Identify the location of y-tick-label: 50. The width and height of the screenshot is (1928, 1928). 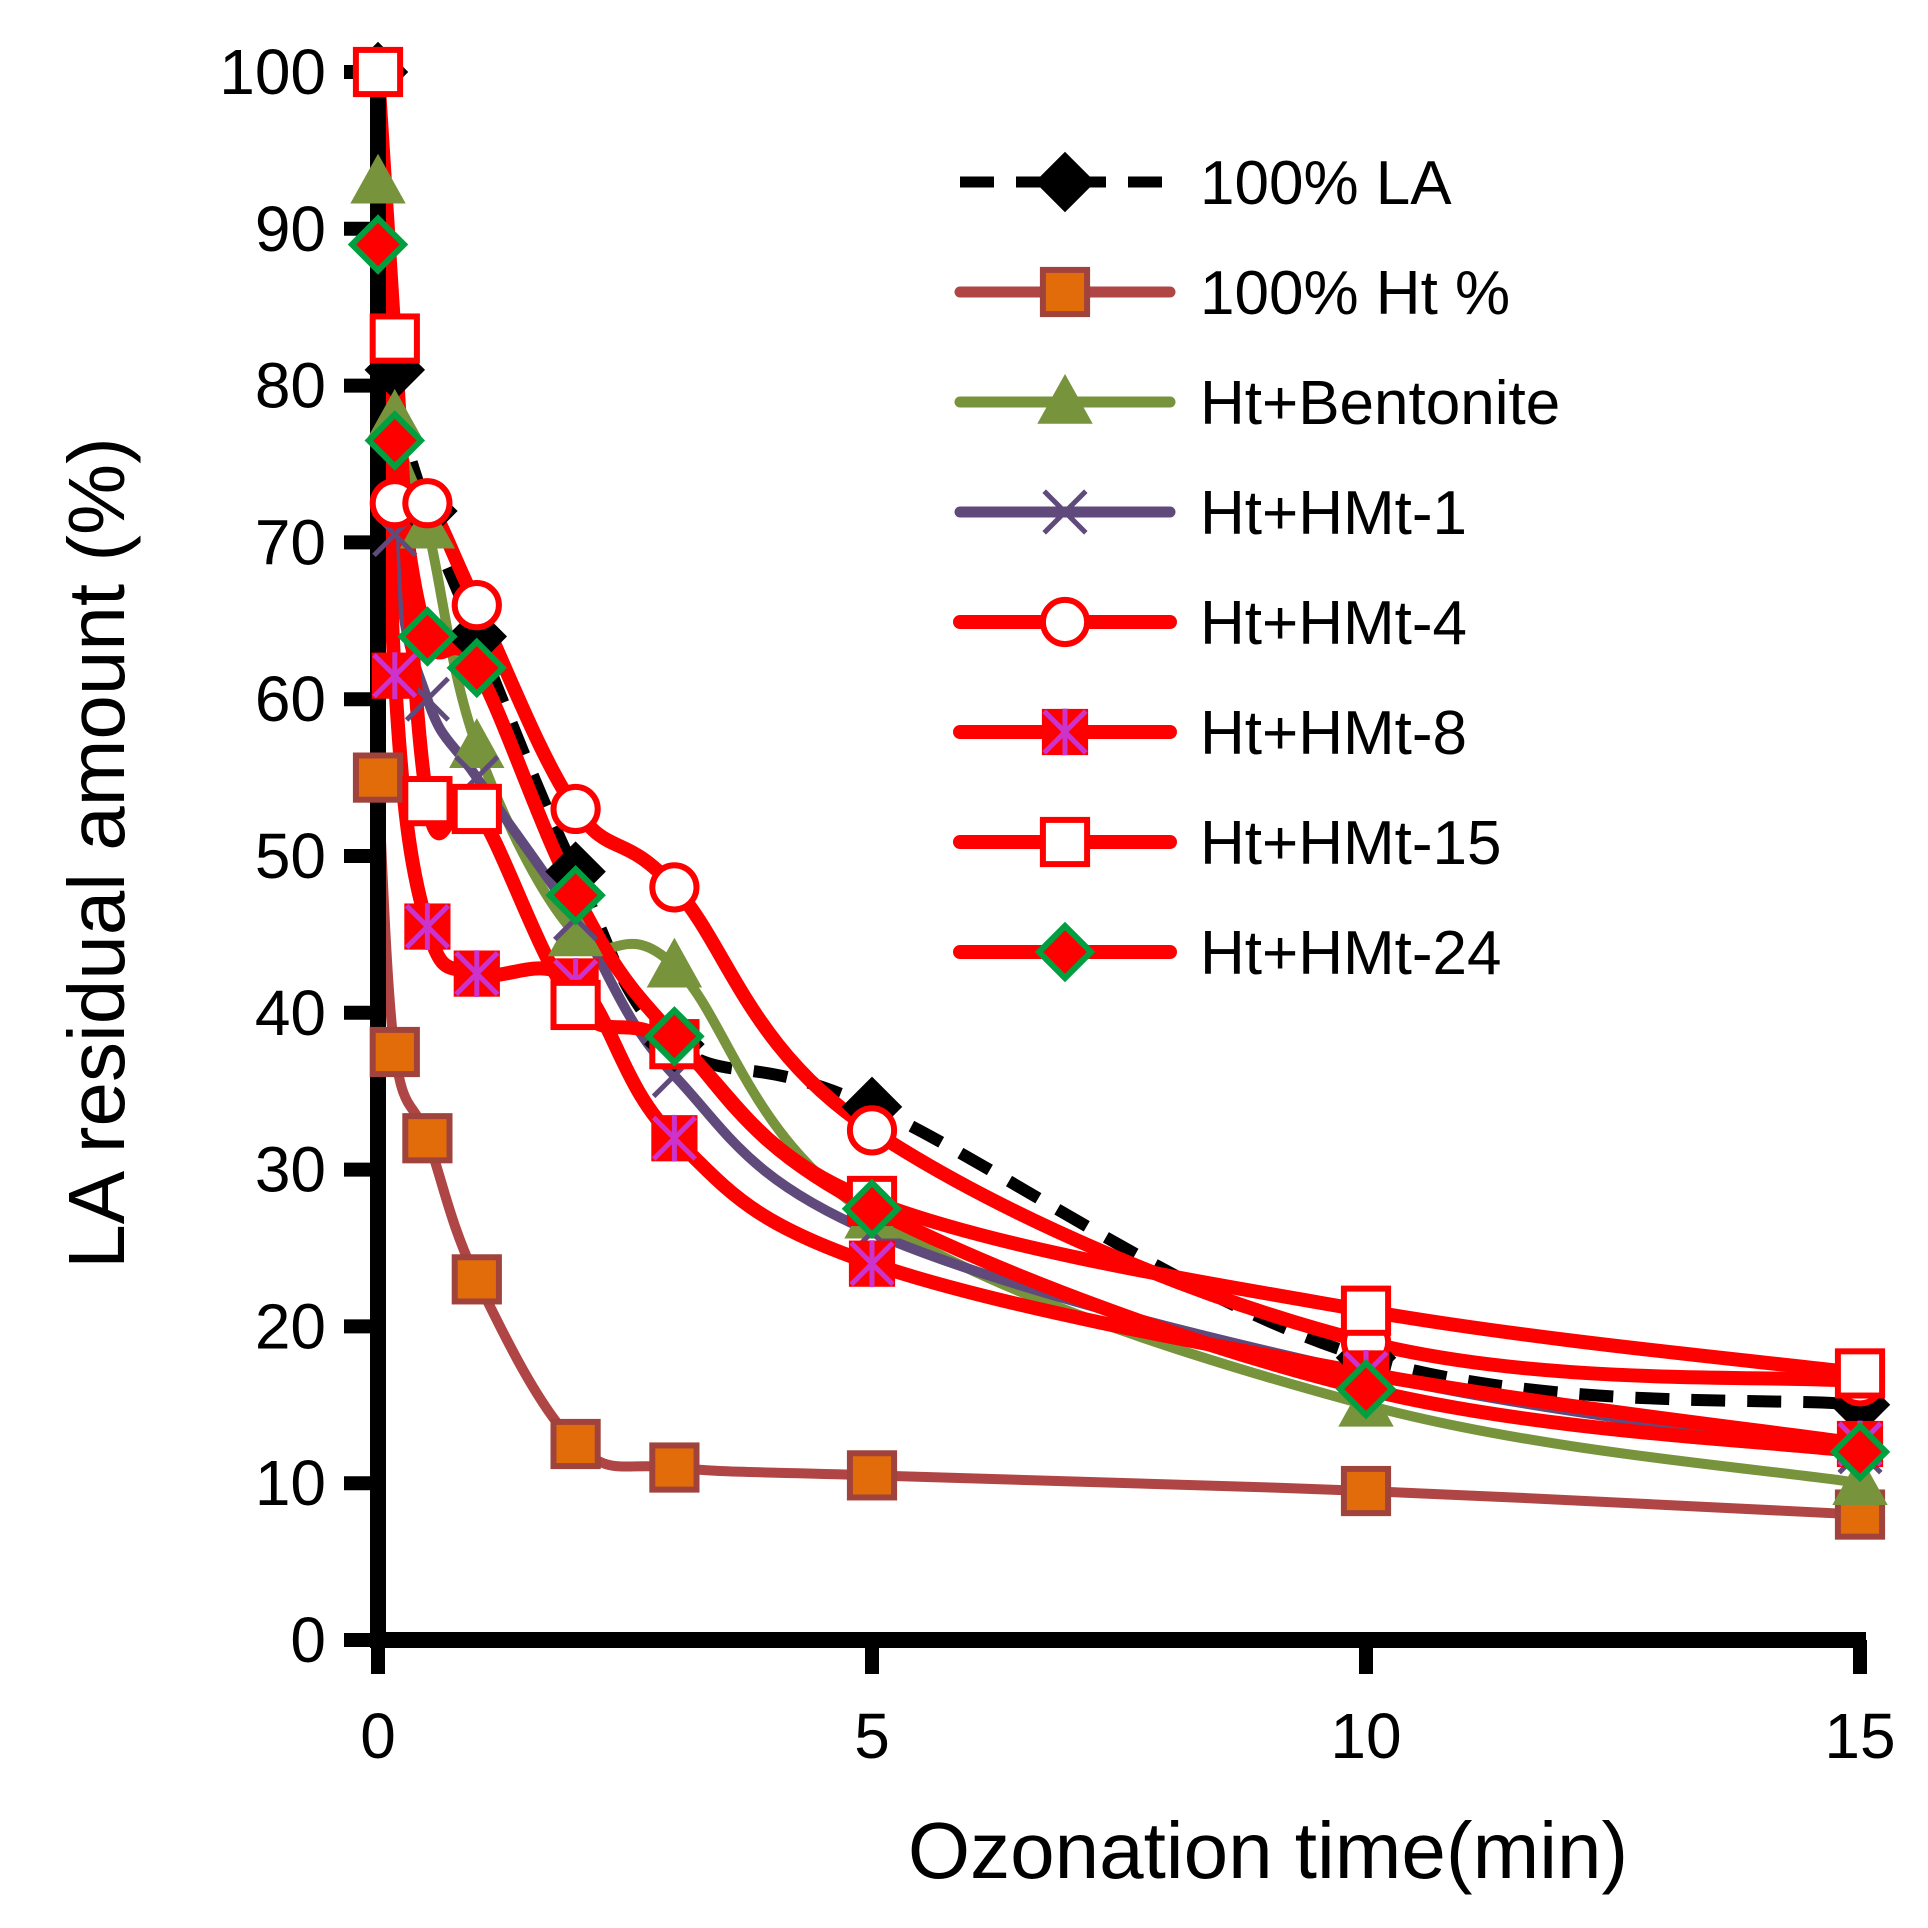
(290, 856).